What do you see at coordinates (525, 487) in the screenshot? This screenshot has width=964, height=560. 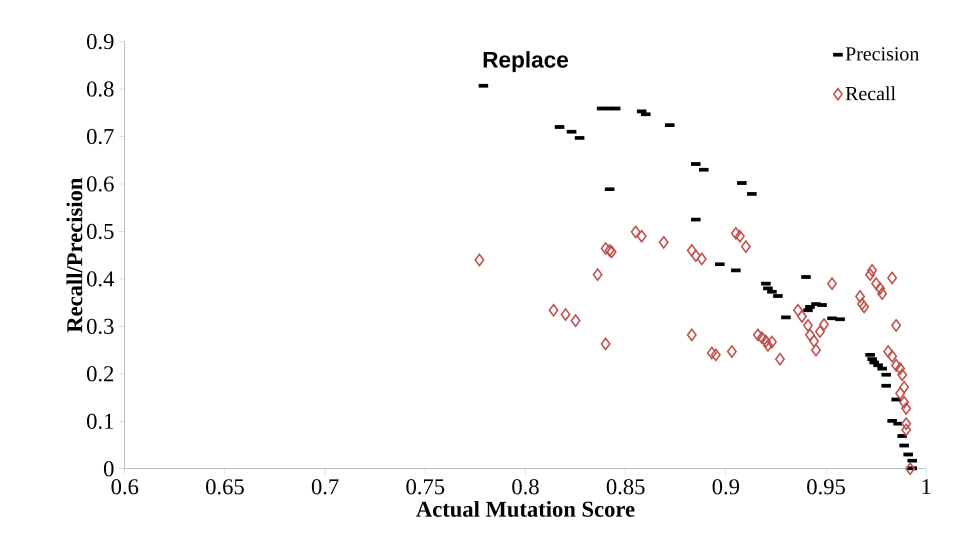 I see `x-tick-label: 0.8` at bounding box center [525, 487].